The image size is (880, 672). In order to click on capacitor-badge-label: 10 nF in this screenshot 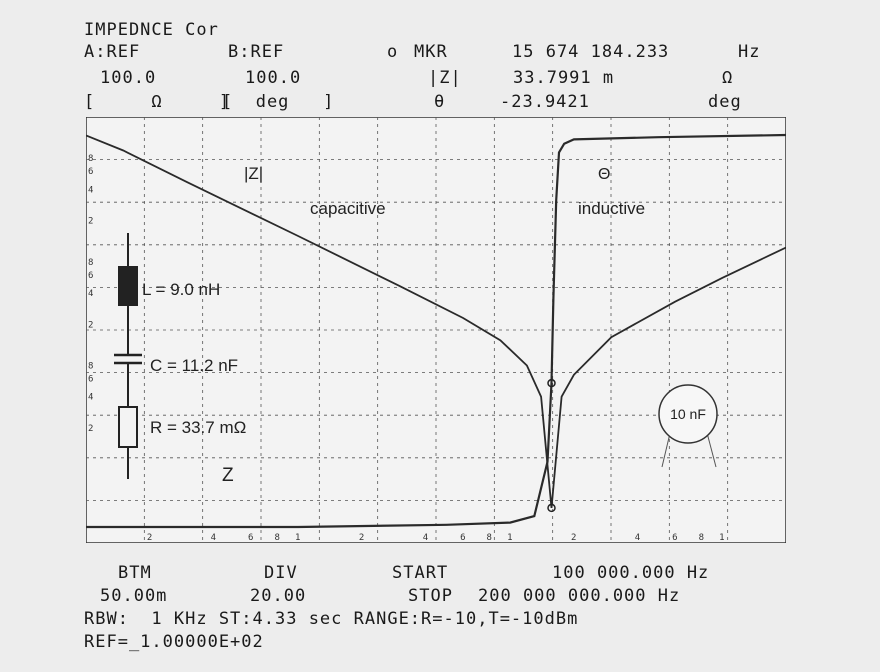, I will do `click(688, 414)`.